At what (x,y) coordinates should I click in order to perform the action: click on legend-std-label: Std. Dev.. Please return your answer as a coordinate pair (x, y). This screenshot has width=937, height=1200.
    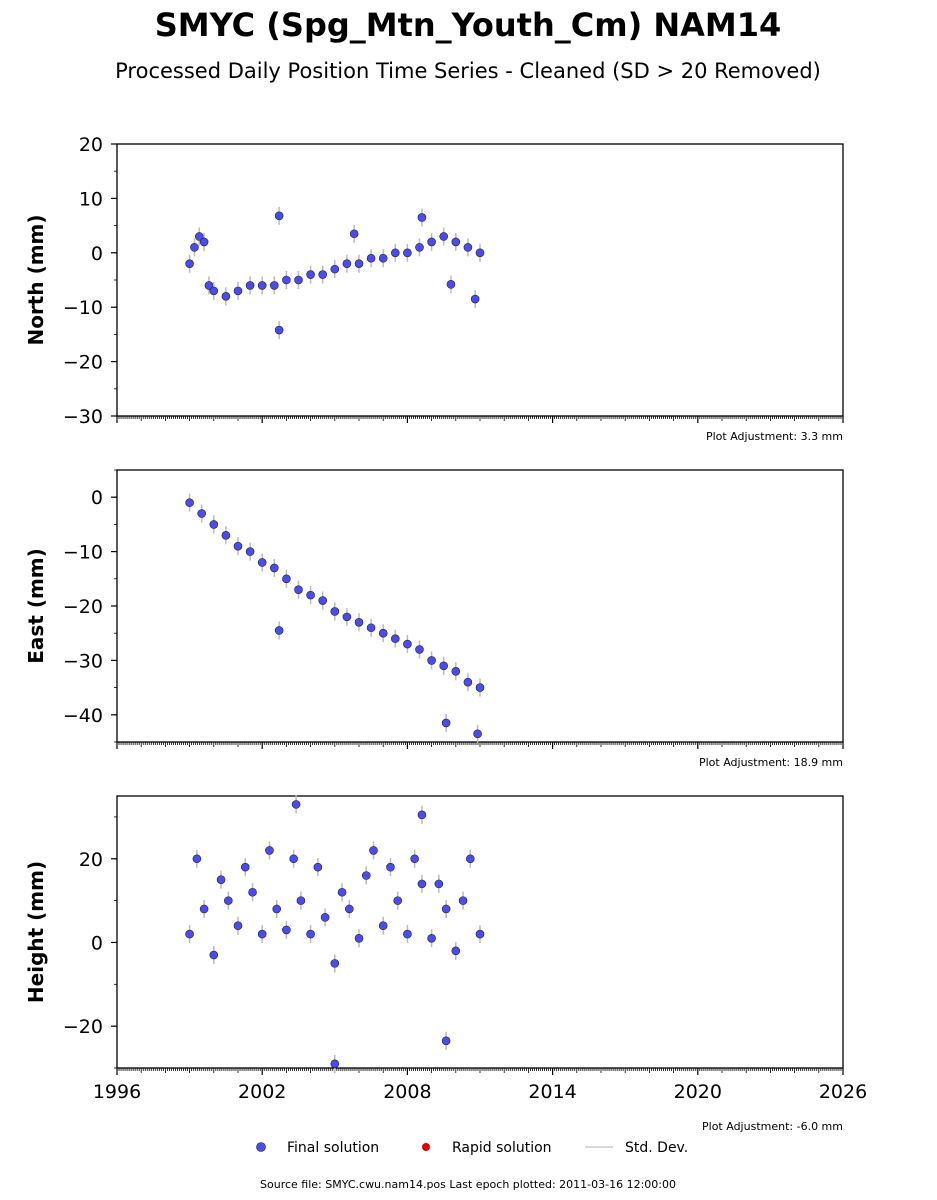
    Looking at the image, I should click on (656, 1148).